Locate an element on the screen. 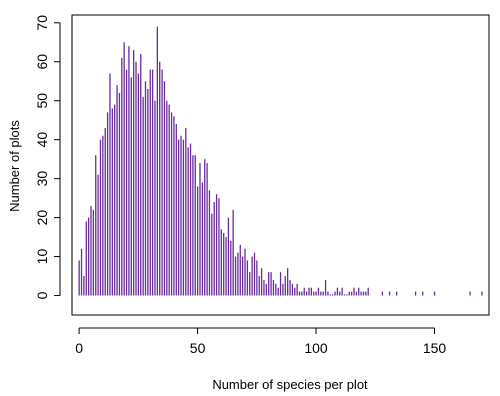 Image resolution: width=500 pixels, height=396 pixels. x-tick-label: 50 is located at coordinates (198, 348).